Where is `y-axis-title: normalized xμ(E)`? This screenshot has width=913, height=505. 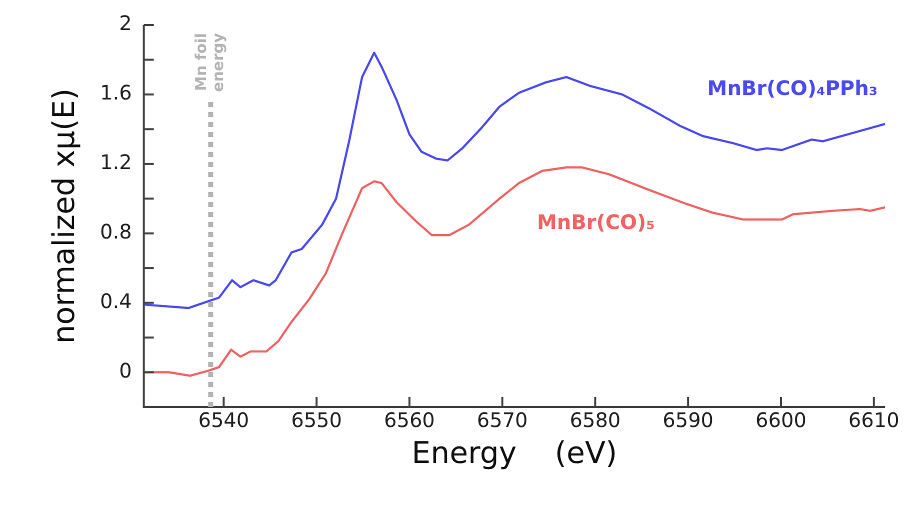 y-axis-title: normalized xμ(E) is located at coordinates (64, 216).